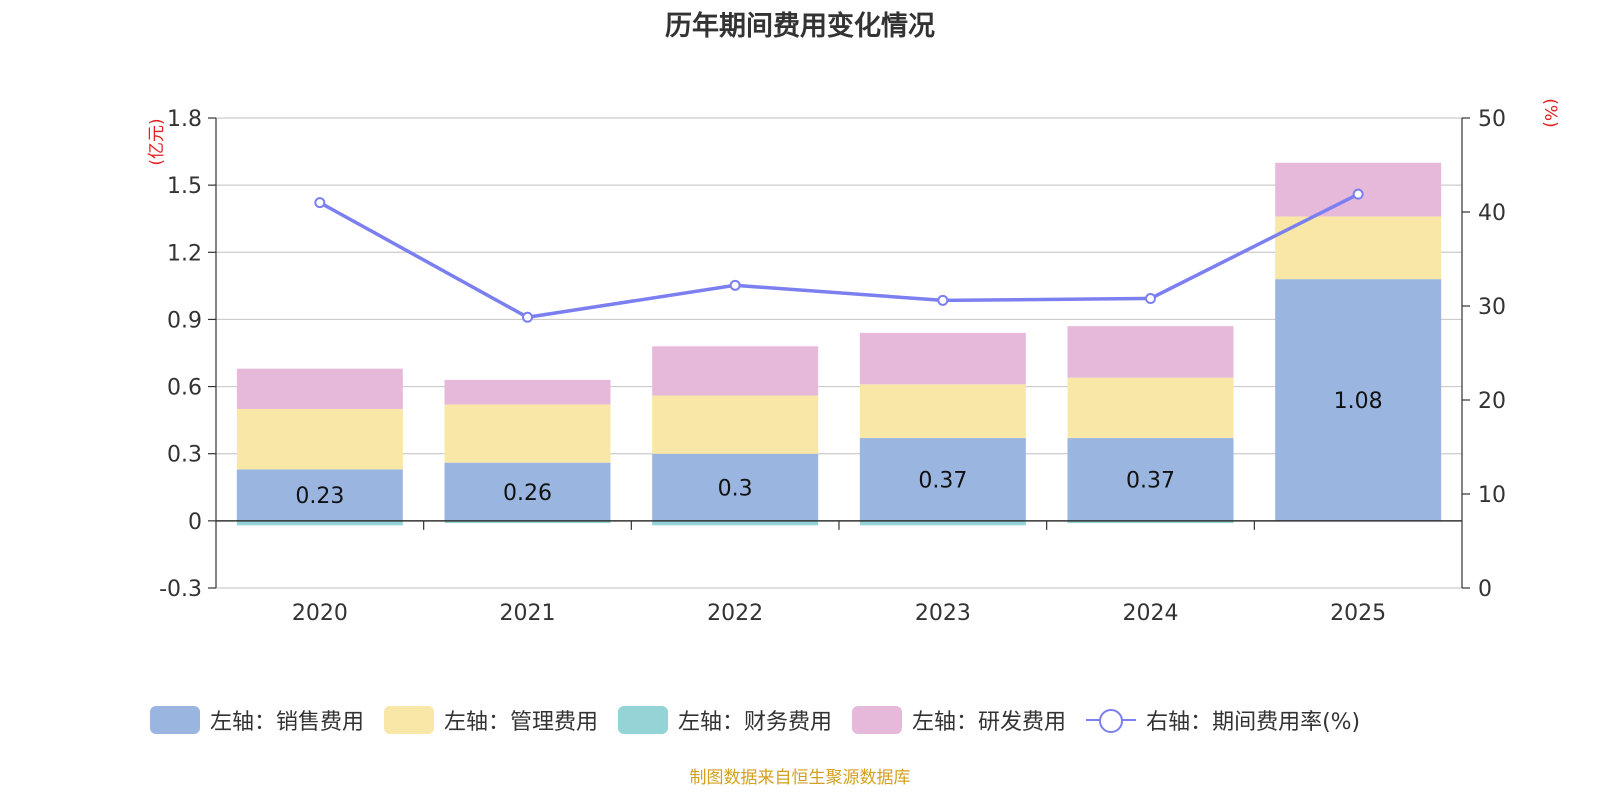 Image resolution: width=1600 pixels, height=800 pixels. I want to click on left-axis-tick-label: 0.9, so click(184, 320).